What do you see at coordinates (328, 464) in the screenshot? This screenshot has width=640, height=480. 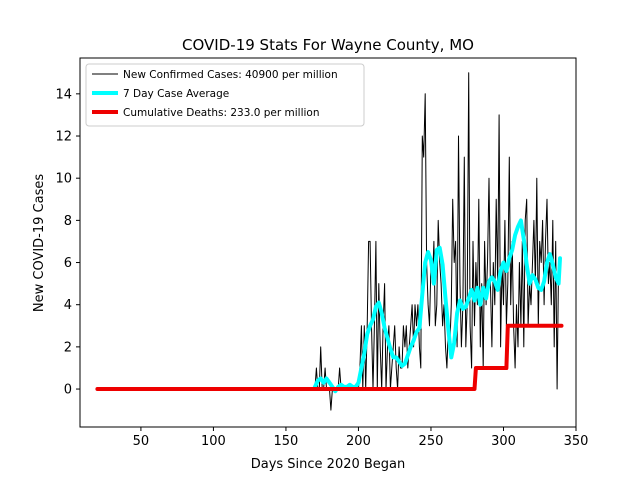 I see `x-axis-label: Days Since 2020 Began` at bounding box center [328, 464].